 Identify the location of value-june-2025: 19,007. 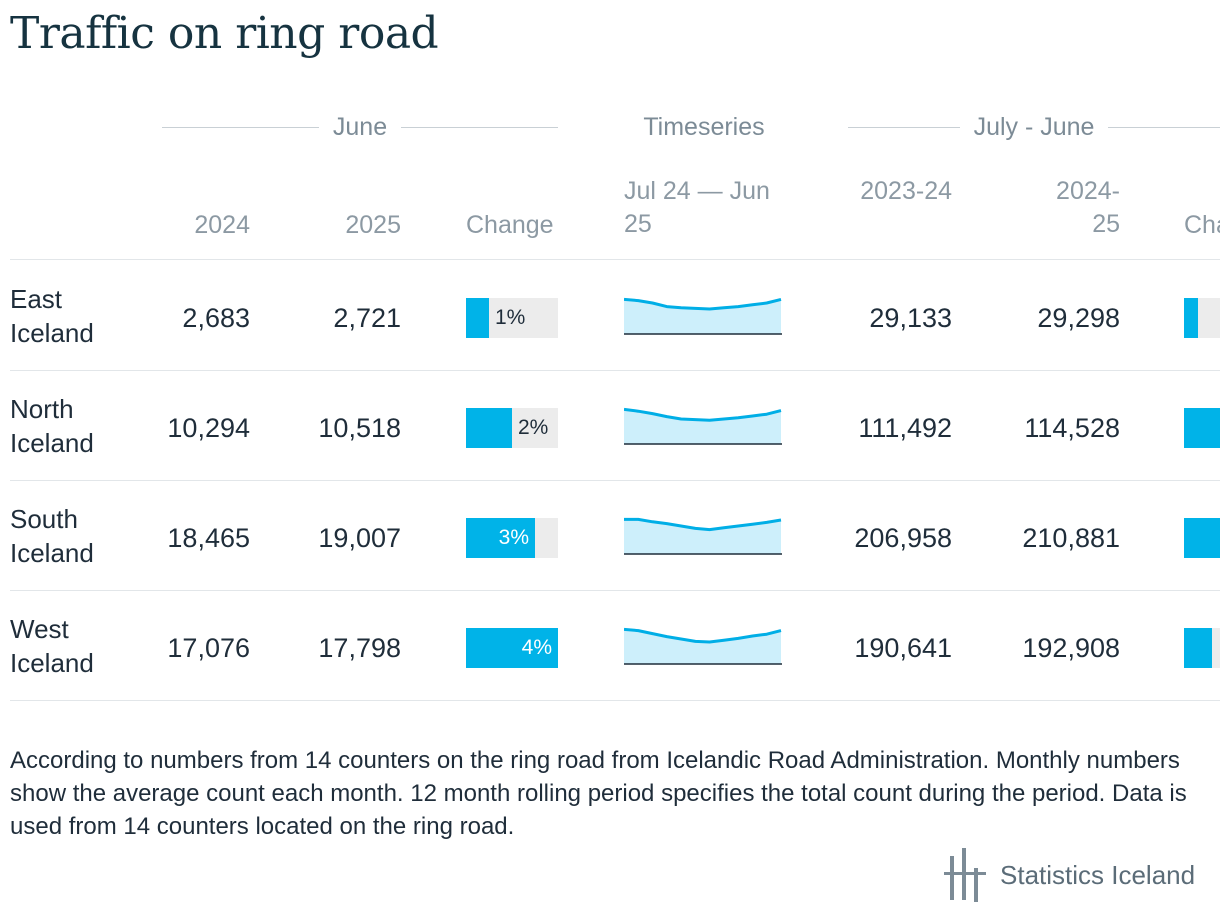
(359, 538).